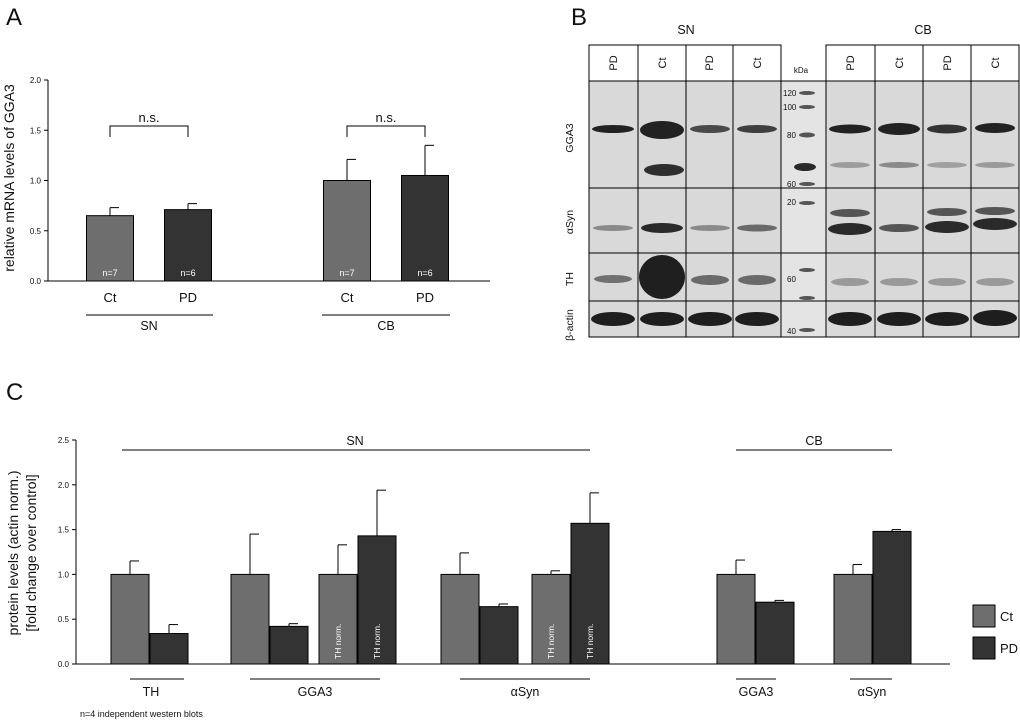 The height and width of the screenshot is (723, 1020). I want to click on row-label-th: TH, so click(570, 279).